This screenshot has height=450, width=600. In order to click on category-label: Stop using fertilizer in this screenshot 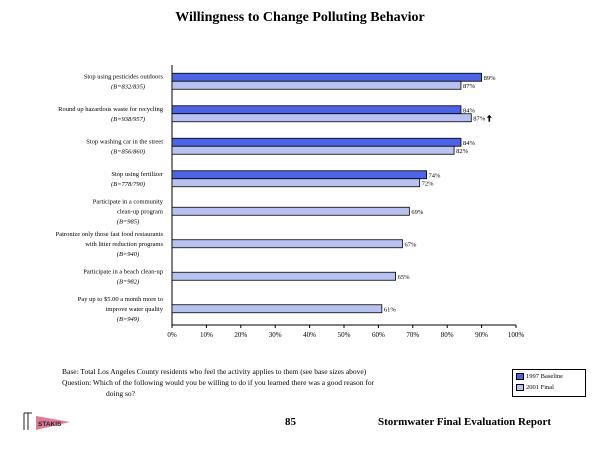, I will do `click(137, 174)`.